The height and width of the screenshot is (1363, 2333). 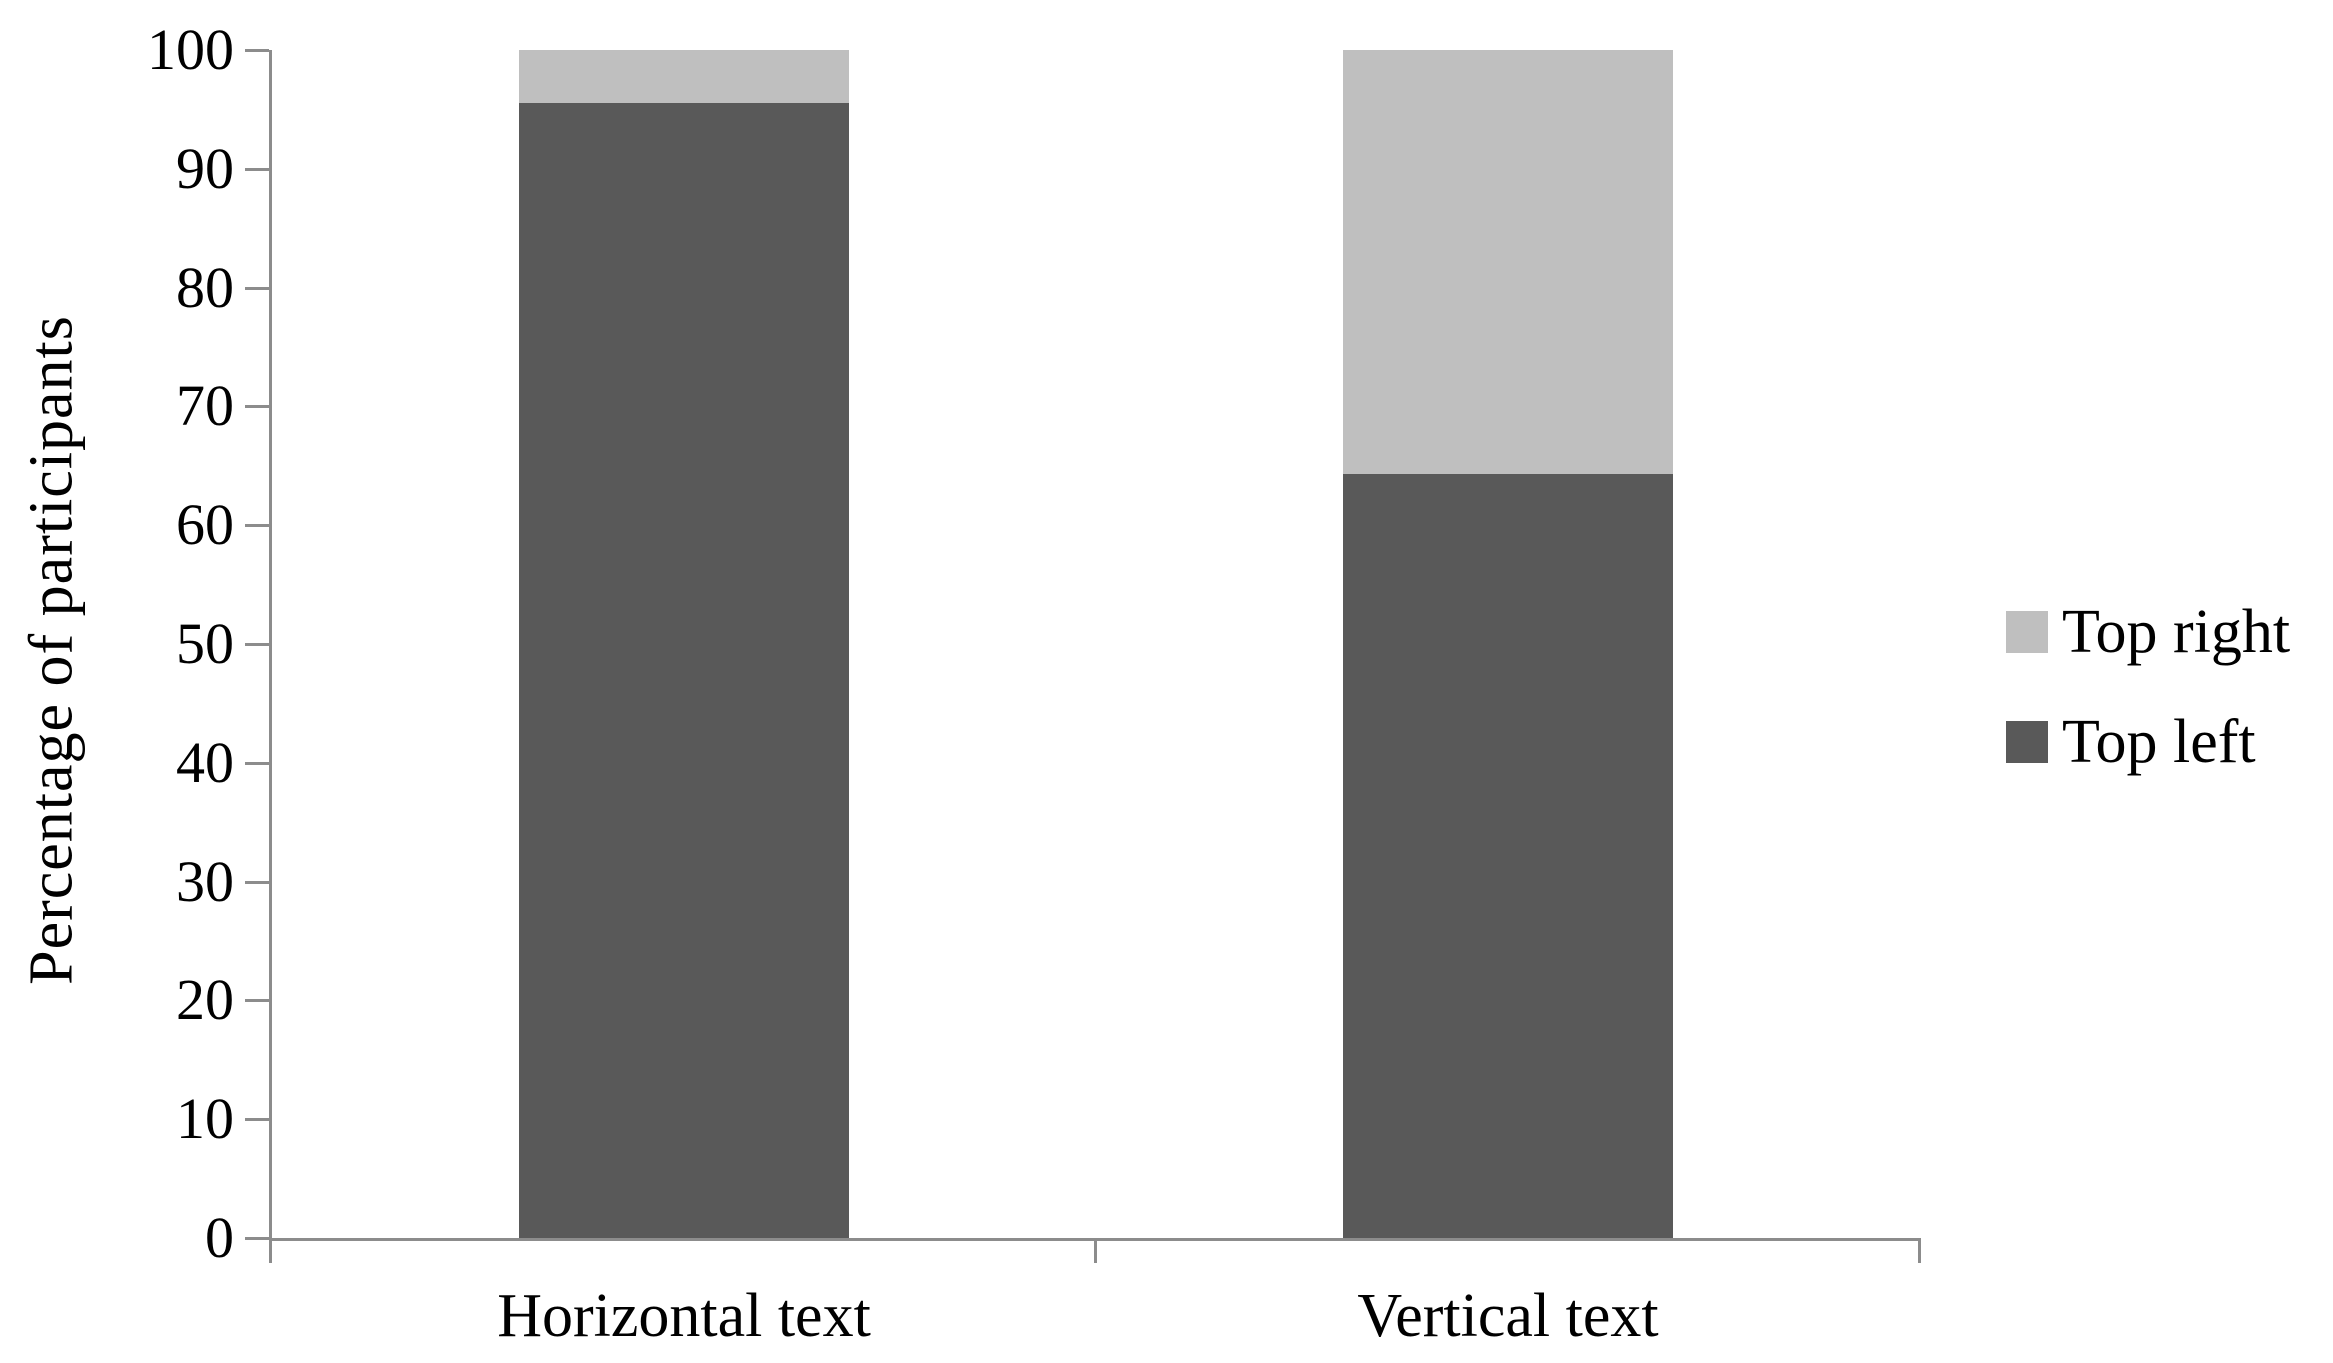 What do you see at coordinates (205, 881) in the screenshot?
I see `y-tick-label: 30` at bounding box center [205, 881].